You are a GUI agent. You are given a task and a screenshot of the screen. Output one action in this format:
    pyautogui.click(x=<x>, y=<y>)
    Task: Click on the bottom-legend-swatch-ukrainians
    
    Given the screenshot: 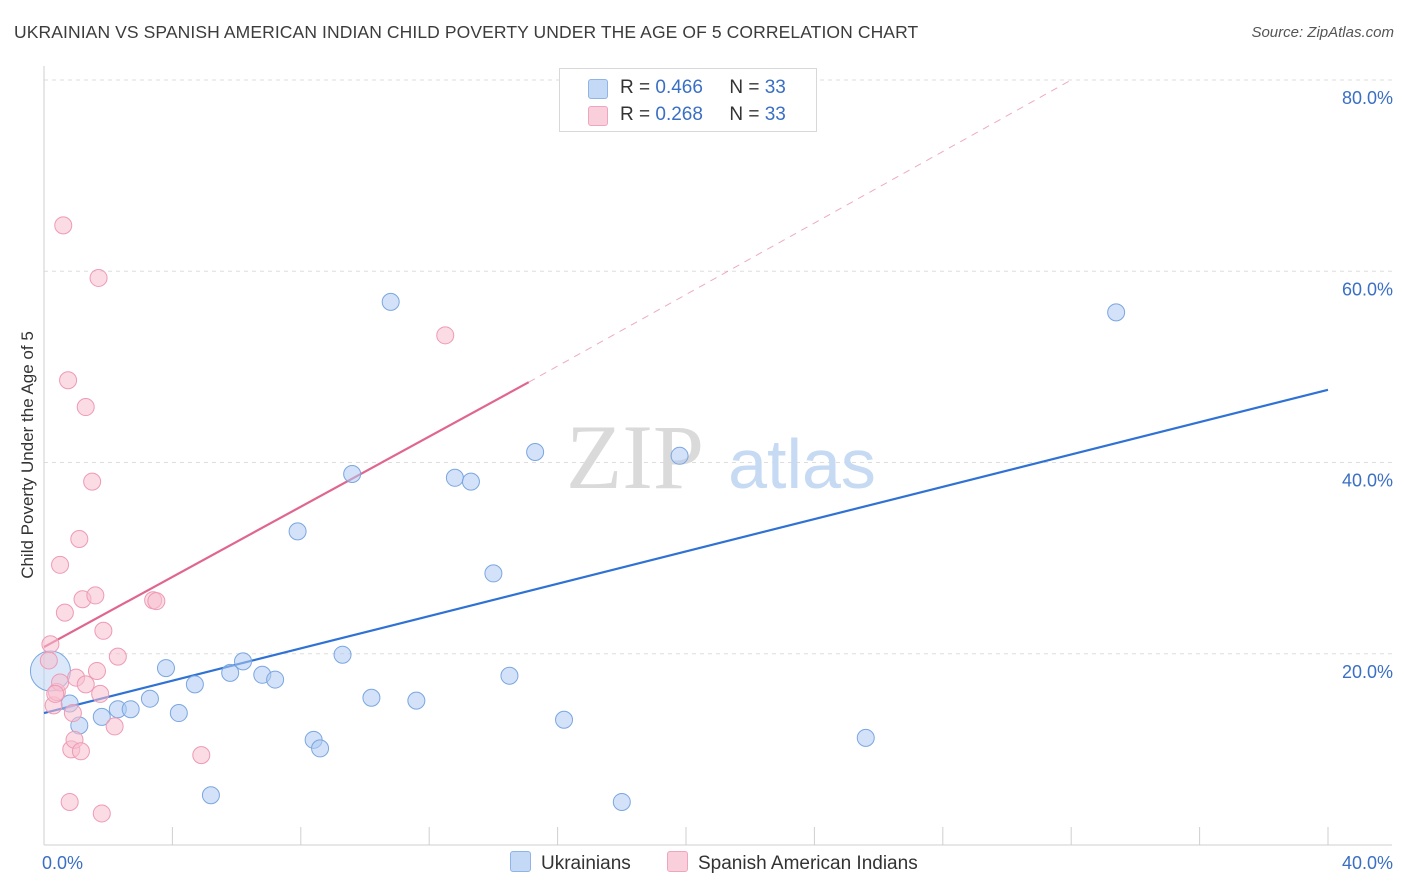 What is the action you would take?
    pyautogui.click(x=520, y=861)
    